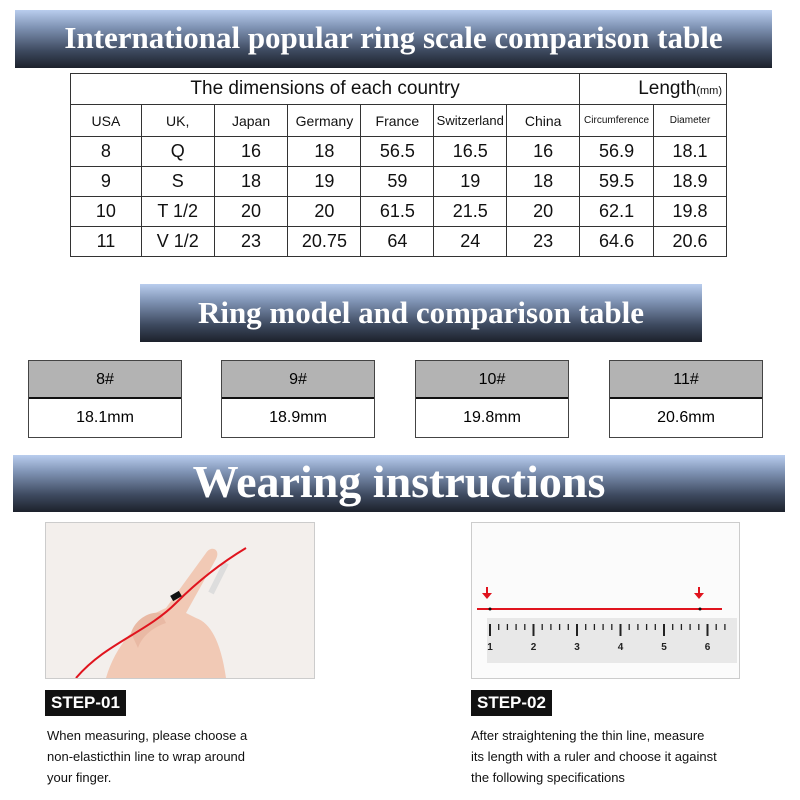 This screenshot has height=800, width=800. Describe the element at coordinates (106, 151) in the screenshot. I see `table-cell: 8` at that location.